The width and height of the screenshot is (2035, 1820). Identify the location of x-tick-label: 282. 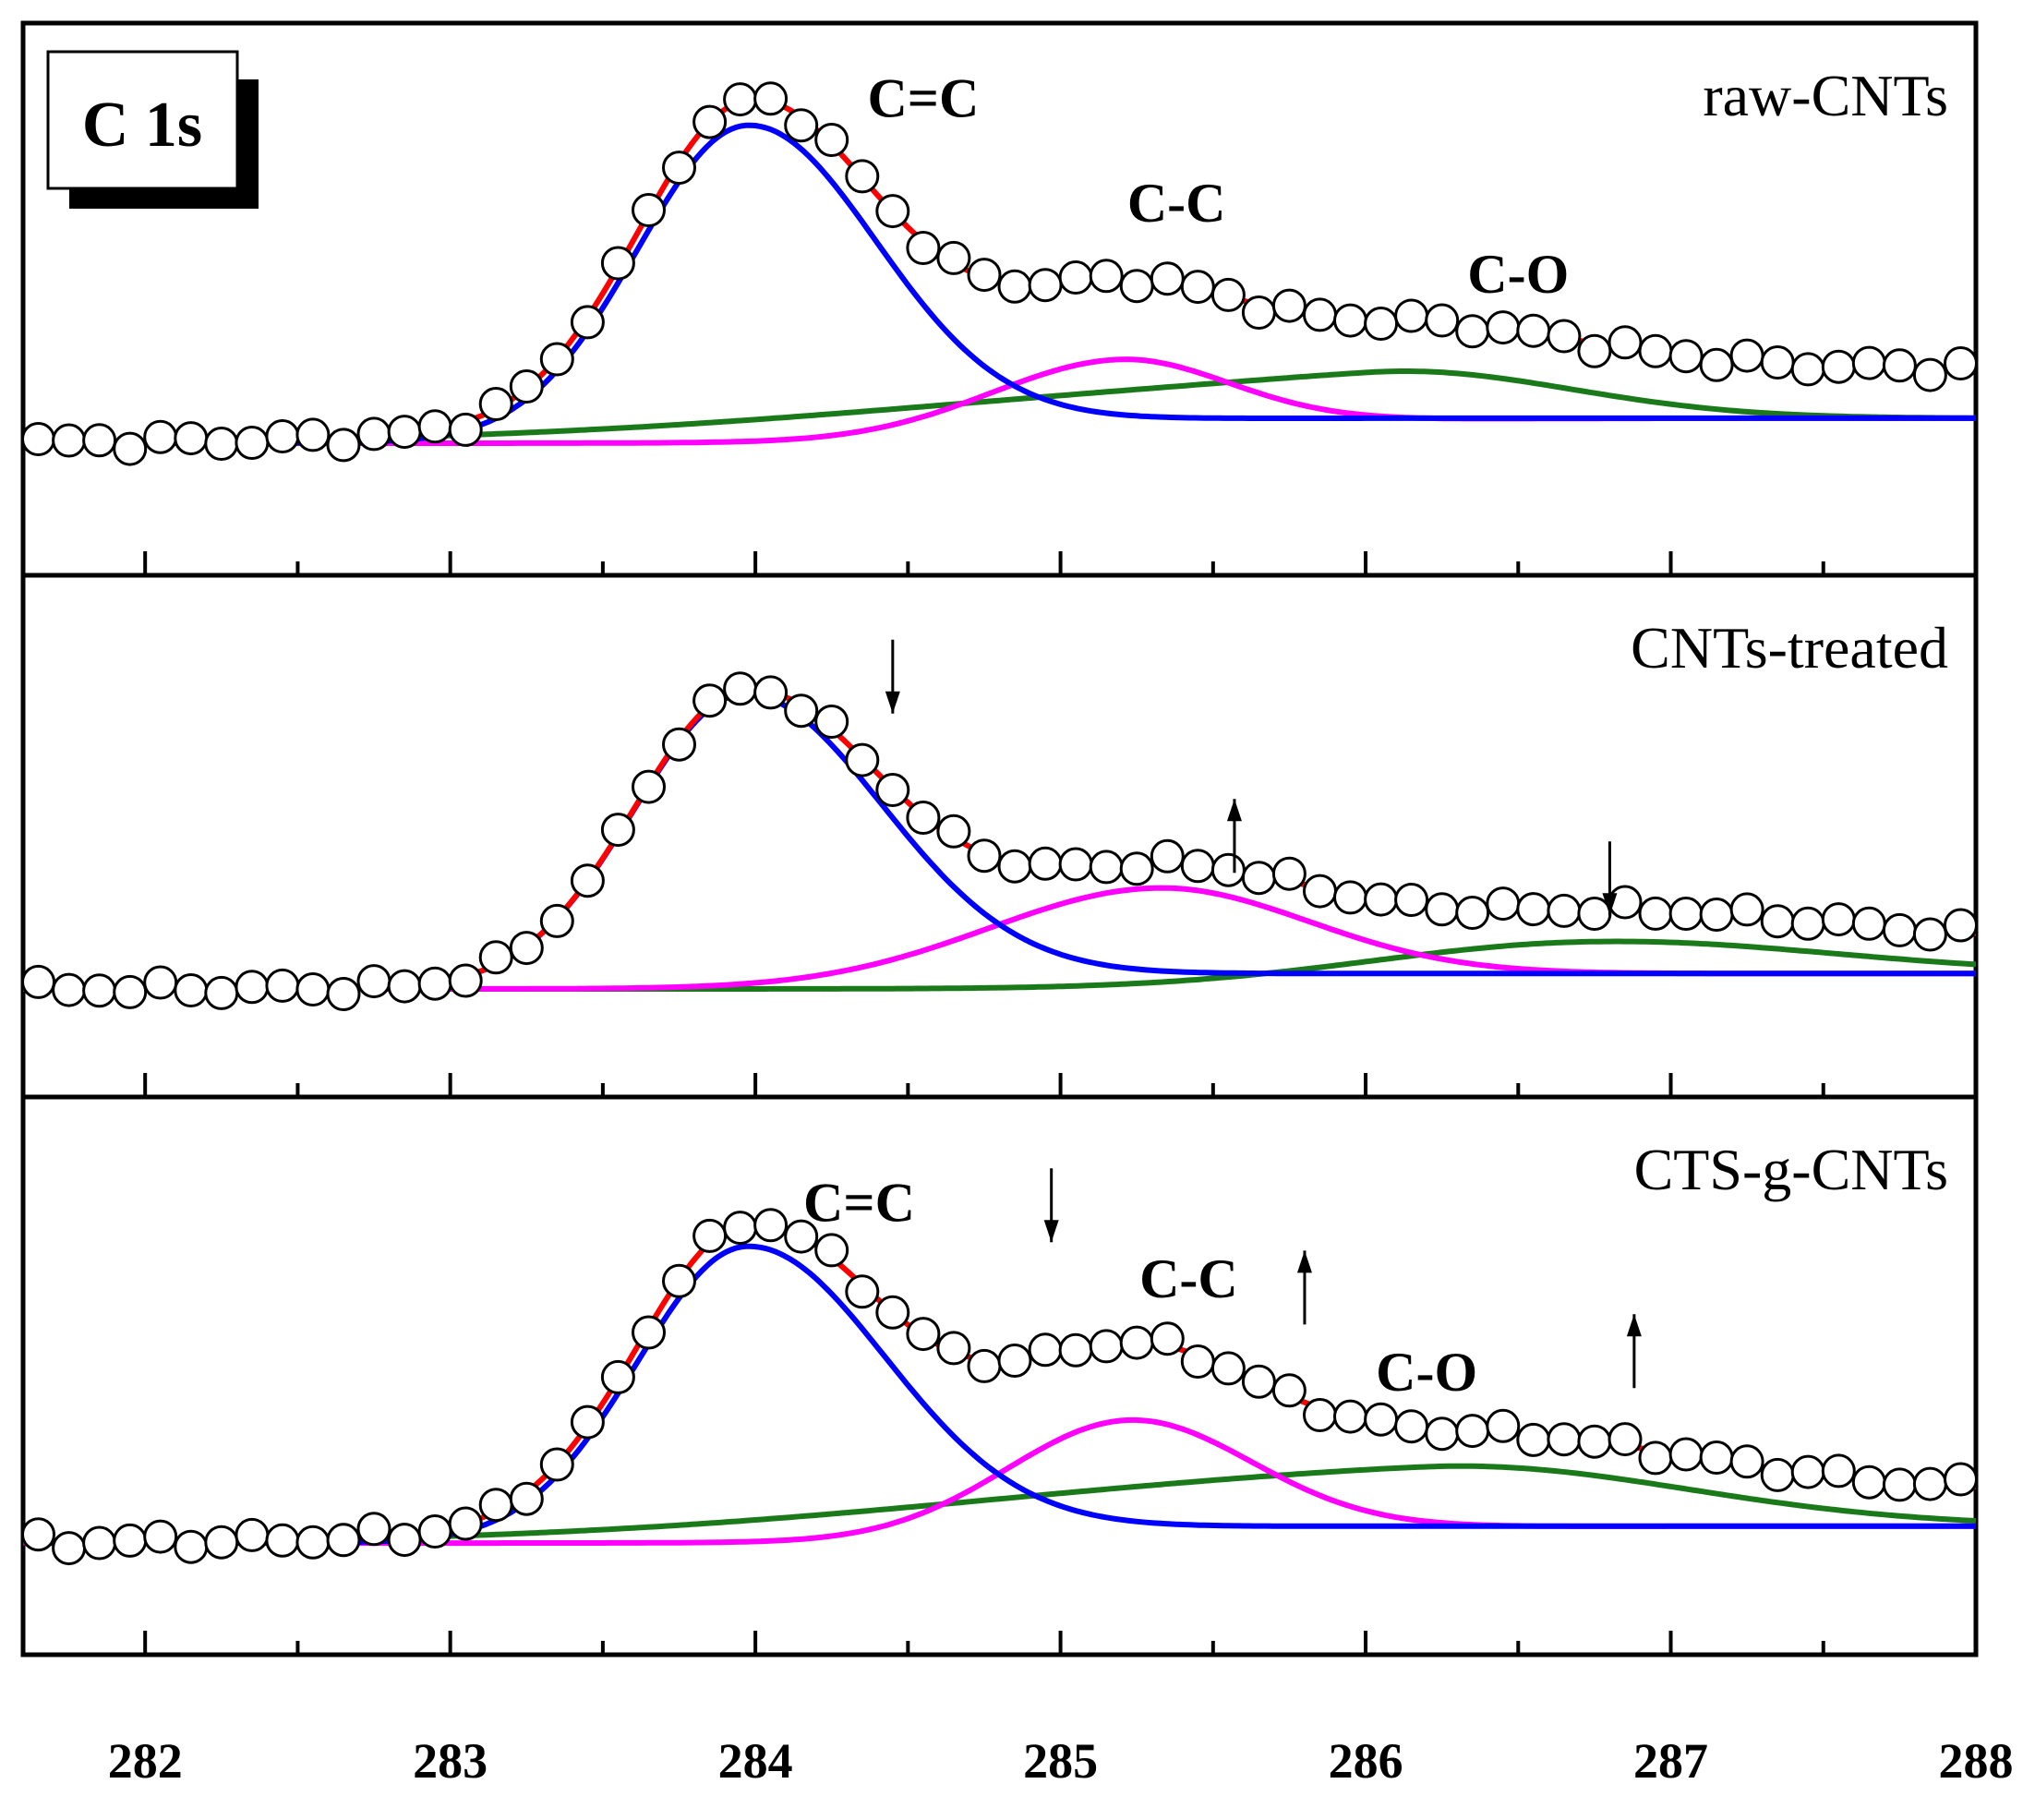
(145, 1761).